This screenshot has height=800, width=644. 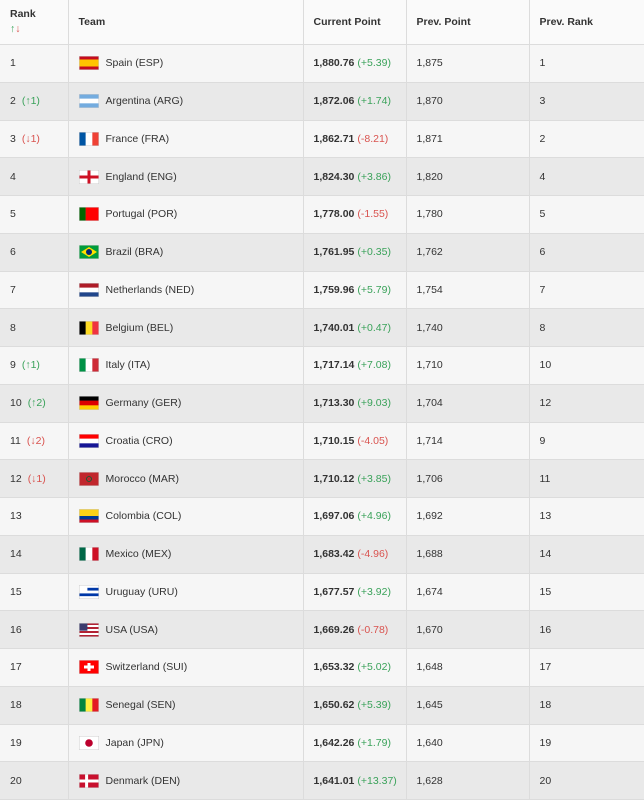 What do you see at coordinates (374, 478) in the screenshot?
I see `point-change: (+3.85)` at bounding box center [374, 478].